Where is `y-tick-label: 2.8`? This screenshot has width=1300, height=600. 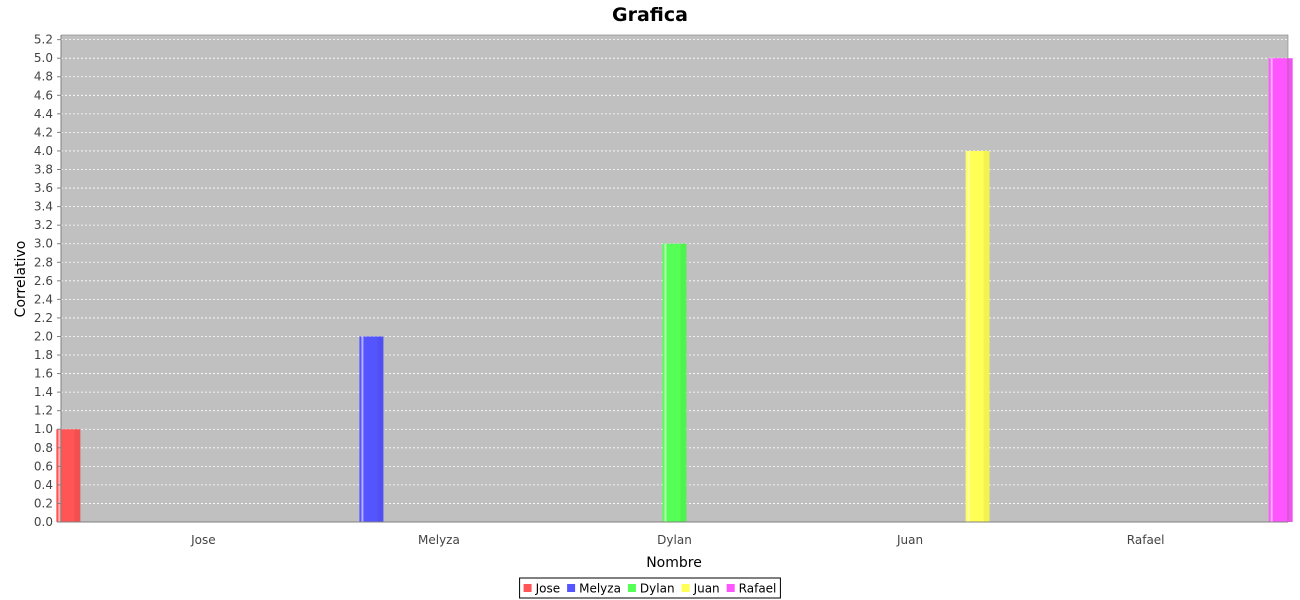
y-tick-label: 2.8 is located at coordinates (43, 262).